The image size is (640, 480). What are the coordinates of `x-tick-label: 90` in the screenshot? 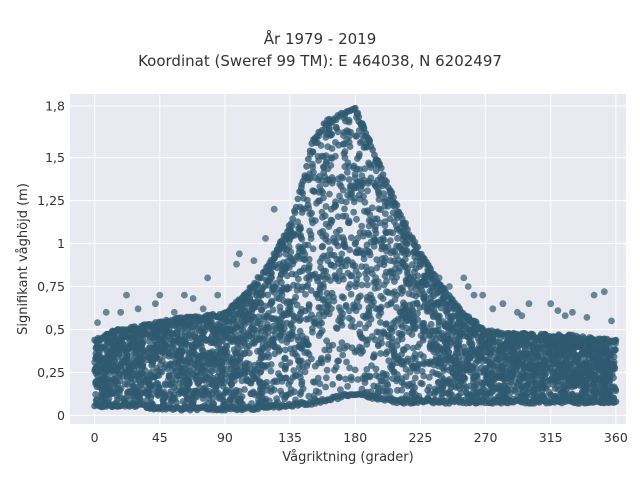 It's located at (225, 437).